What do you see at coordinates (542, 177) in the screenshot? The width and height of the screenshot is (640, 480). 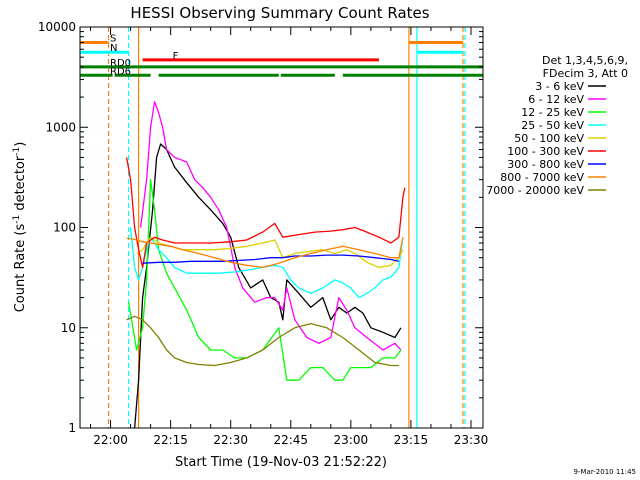 I see `legend-entry-label: 800 - 7000 keV` at bounding box center [542, 177].